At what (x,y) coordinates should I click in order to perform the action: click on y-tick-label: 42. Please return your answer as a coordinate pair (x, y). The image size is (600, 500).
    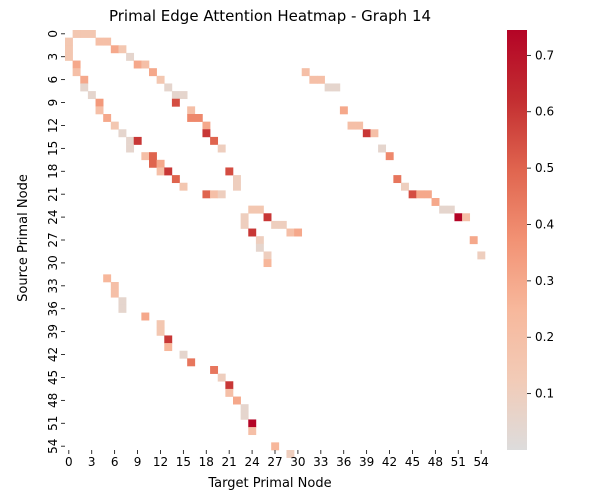
    Looking at the image, I should click on (53, 354).